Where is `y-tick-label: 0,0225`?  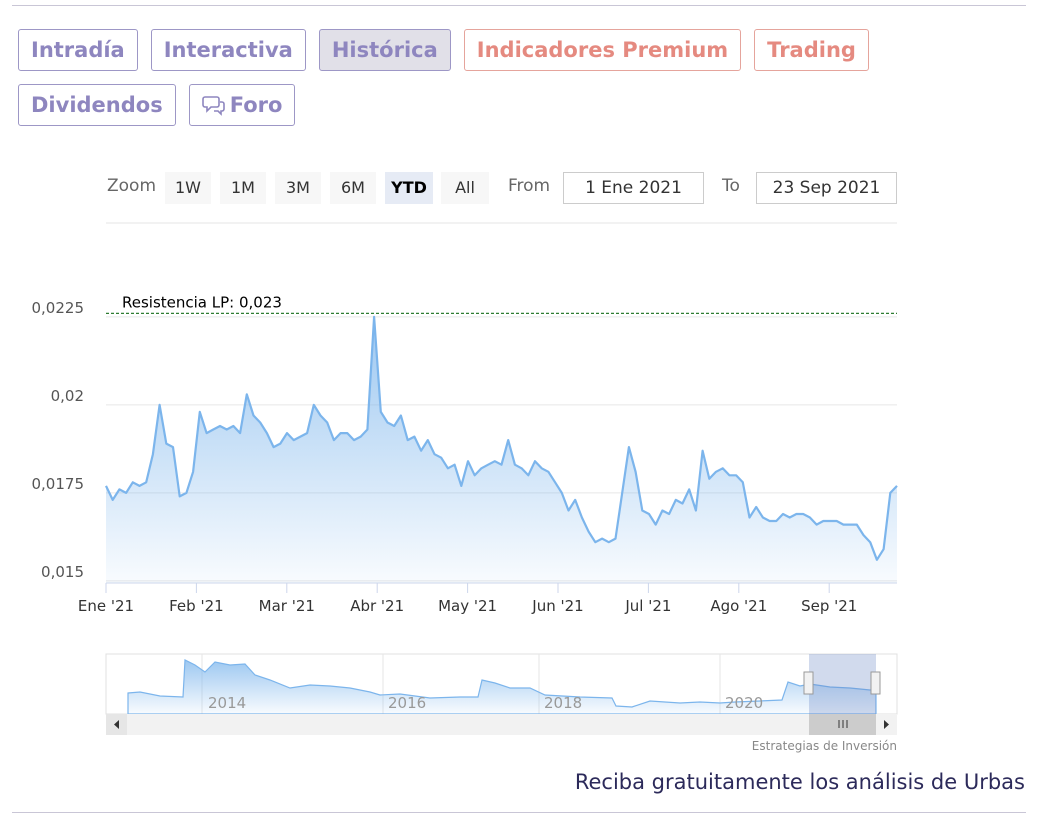
y-tick-label: 0,0225 is located at coordinates (58, 308).